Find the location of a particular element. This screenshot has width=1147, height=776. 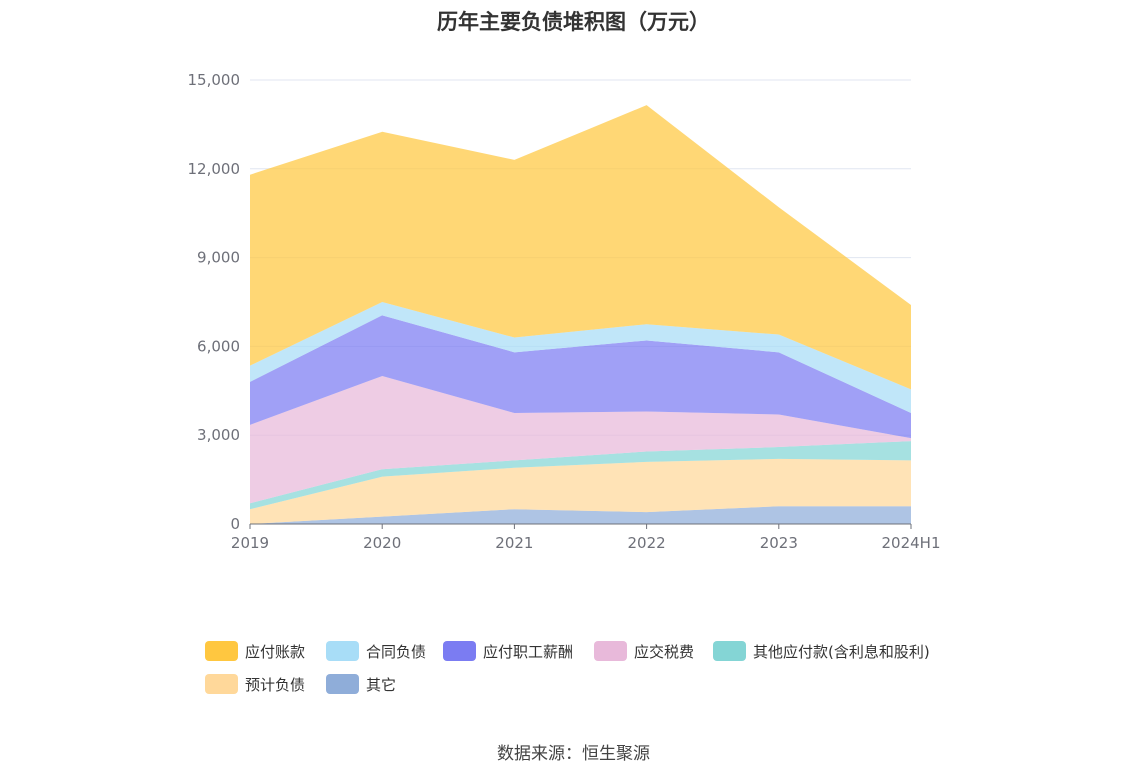

legend-item: 应交税费 is located at coordinates (644, 651).